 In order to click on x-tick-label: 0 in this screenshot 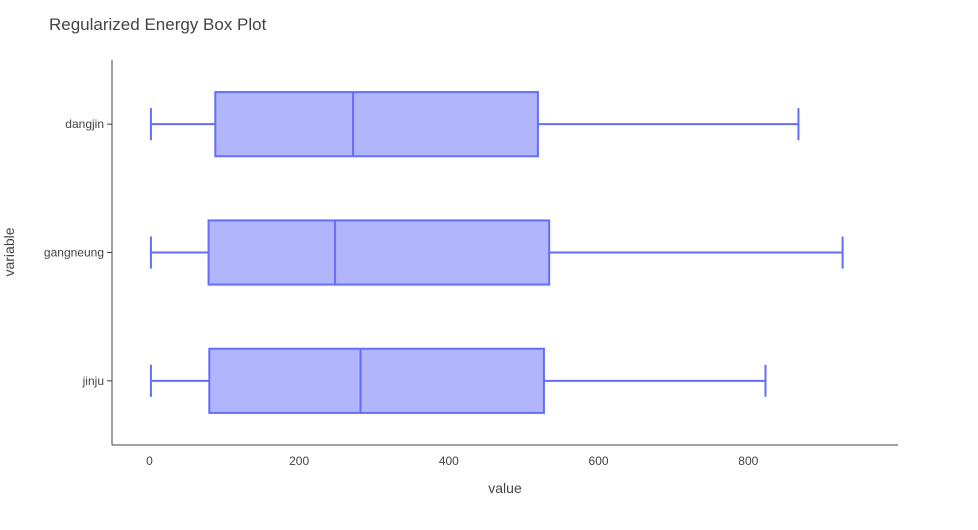, I will do `click(149, 461)`.